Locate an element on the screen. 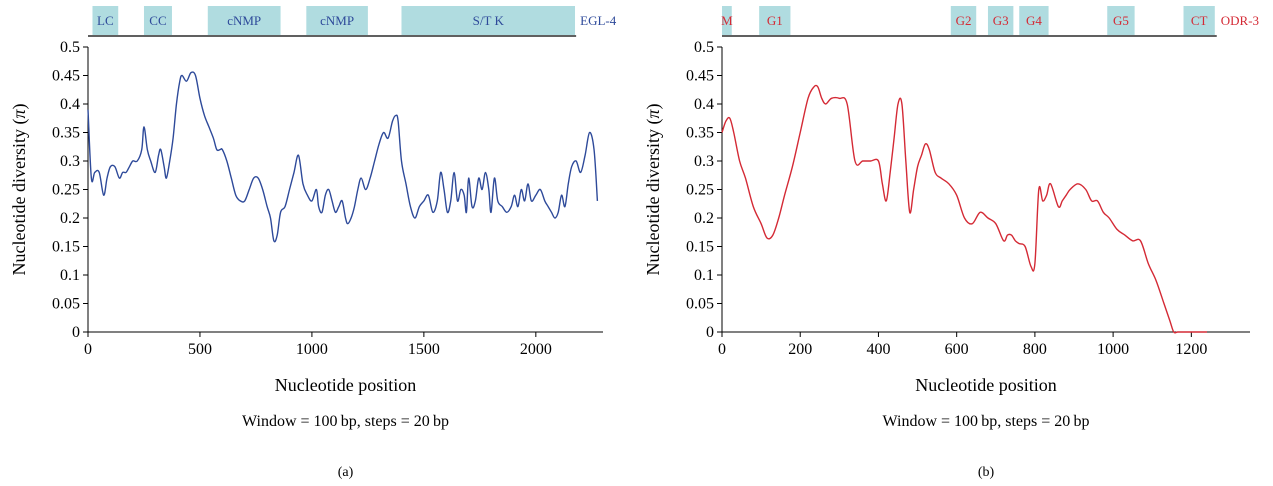 The height and width of the screenshot is (486, 1273). domain-label: G3 is located at coordinates (1001, 20).